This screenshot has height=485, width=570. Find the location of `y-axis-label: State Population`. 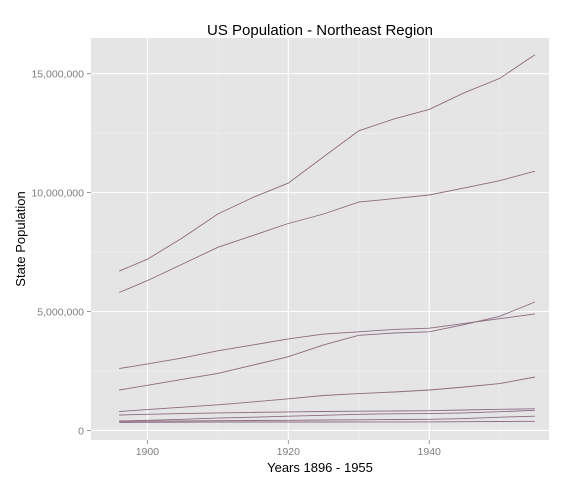

y-axis-label: State Population is located at coordinates (20, 238).